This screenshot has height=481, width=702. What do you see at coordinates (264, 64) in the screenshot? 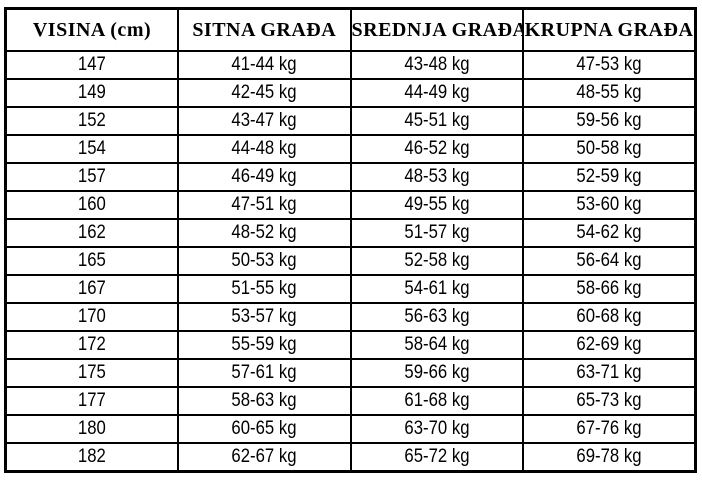
I see `table-cell-text: 41-44 kg` at bounding box center [264, 64].